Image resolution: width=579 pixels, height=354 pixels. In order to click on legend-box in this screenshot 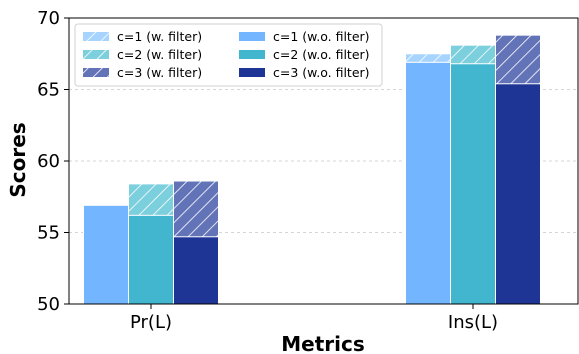, I will do `click(228, 55)`.